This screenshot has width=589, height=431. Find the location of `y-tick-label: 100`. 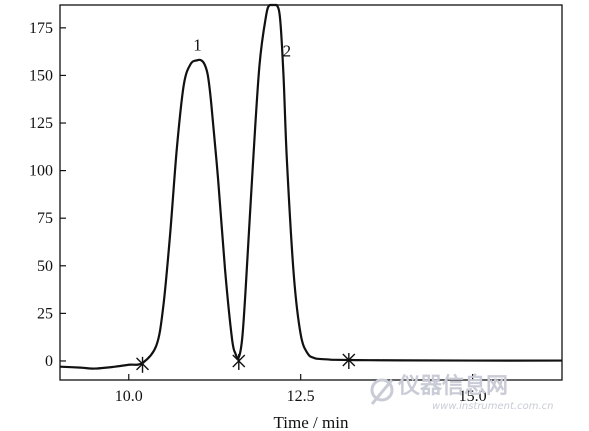

y-tick-label: 100 is located at coordinates (41, 171).